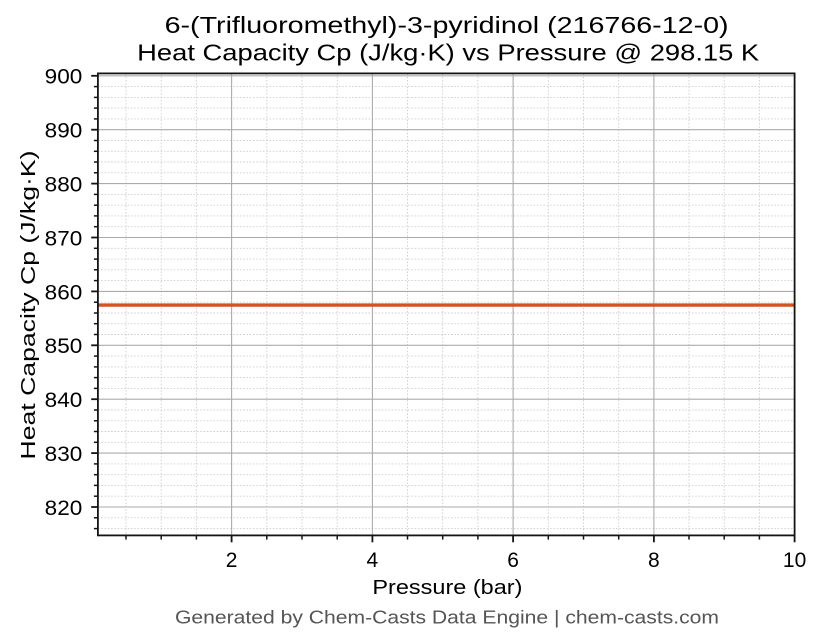 This screenshot has width=823, height=644. Describe the element at coordinates (64, 454) in the screenshot. I see `svg-text: 830` at that location.